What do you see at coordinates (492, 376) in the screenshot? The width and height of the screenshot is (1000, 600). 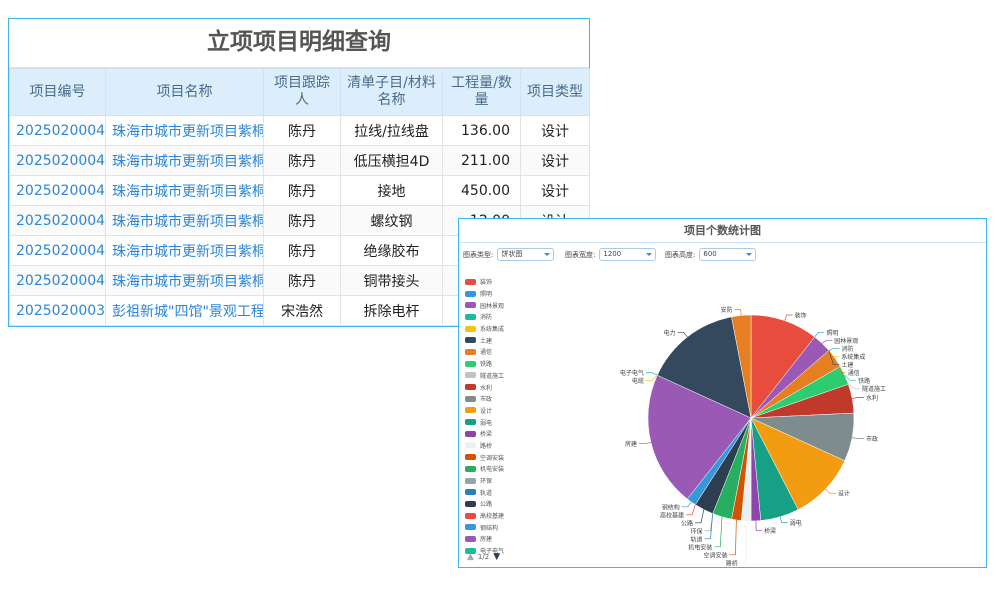 I see `legend-label: 隧道施工` at bounding box center [492, 376].